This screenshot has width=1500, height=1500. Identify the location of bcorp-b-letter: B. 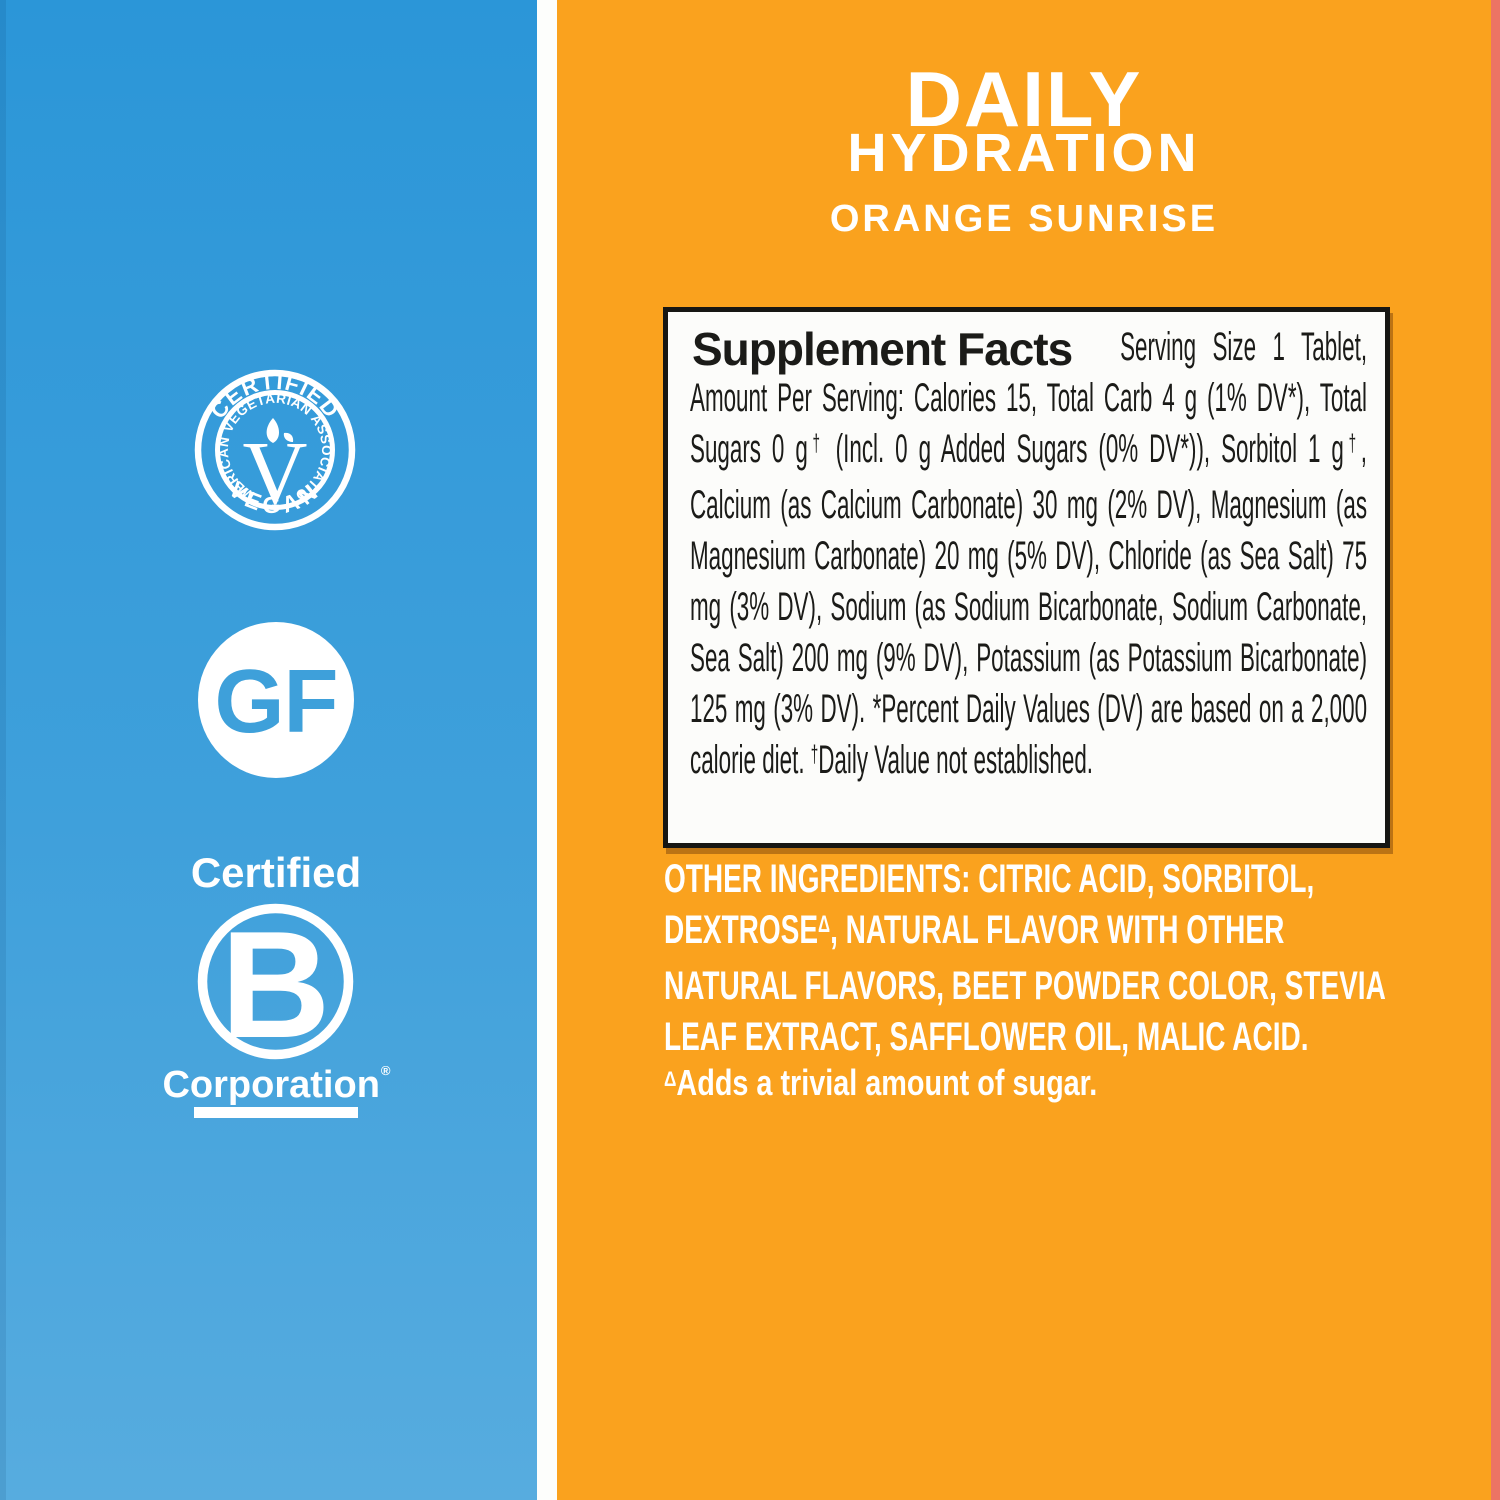
(276, 982).